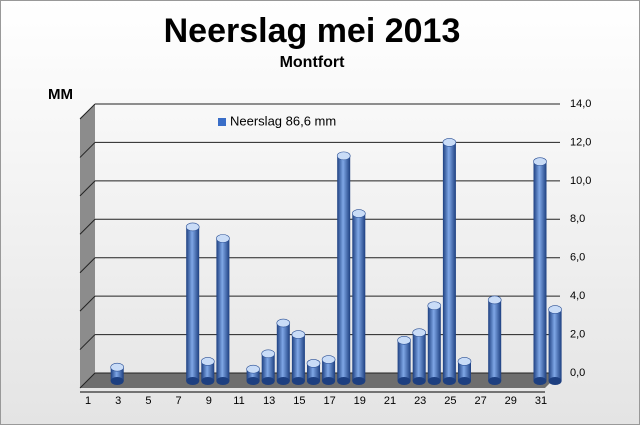 Image resolution: width=640 pixels, height=425 pixels. I want to click on y-tick-label: 8,0, so click(577, 219).